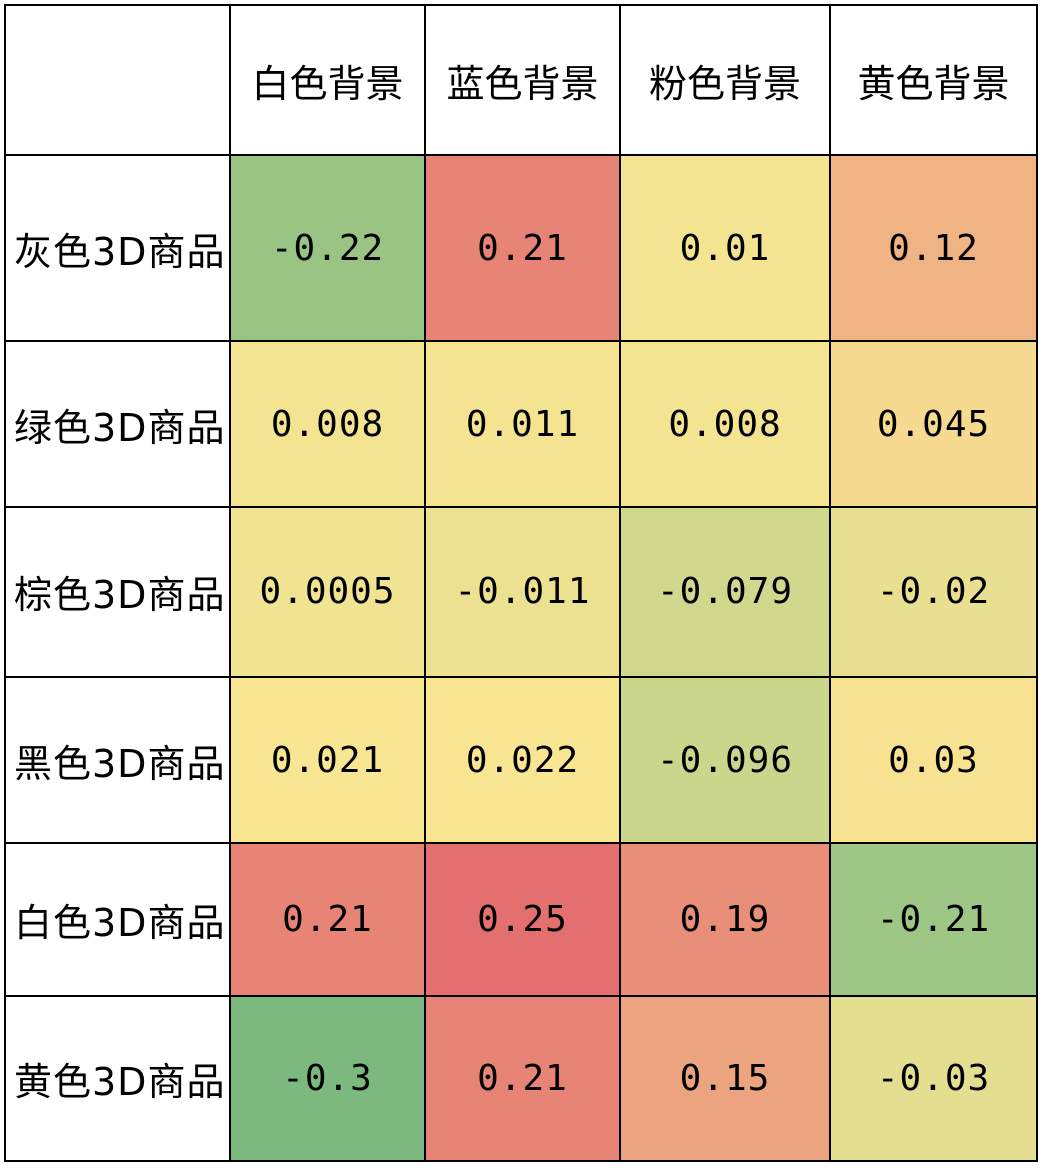  Describe the element at coordinates (327, 248) in the screenshot. I see `heatmap-cell: -0.22` at that location.